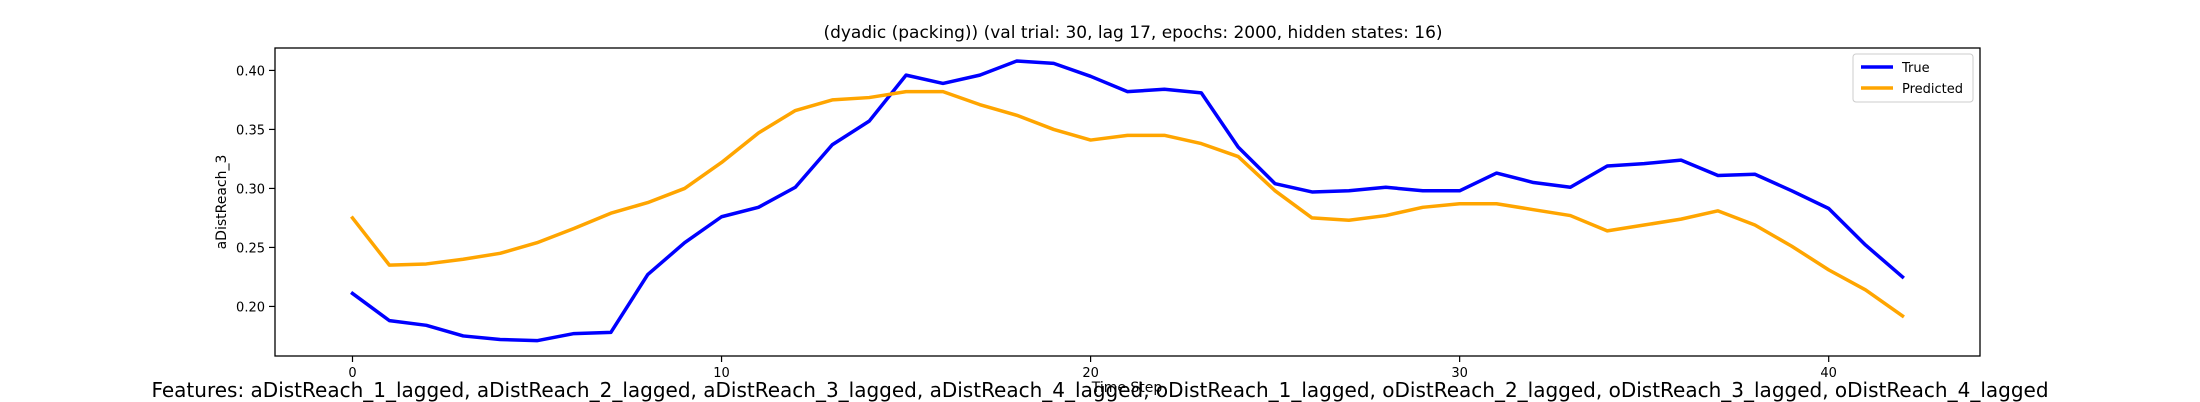 This screenshot has height=402, width=2200. What do you see at coordinates (721, 373) in the screenshot?
I see `x-tick-label: 10` at bounding box center [721, 373].